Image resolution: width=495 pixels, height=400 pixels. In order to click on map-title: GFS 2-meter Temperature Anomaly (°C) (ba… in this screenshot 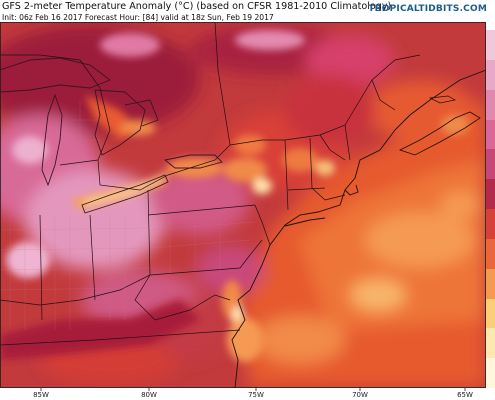, I will do `click(197, 6)`.